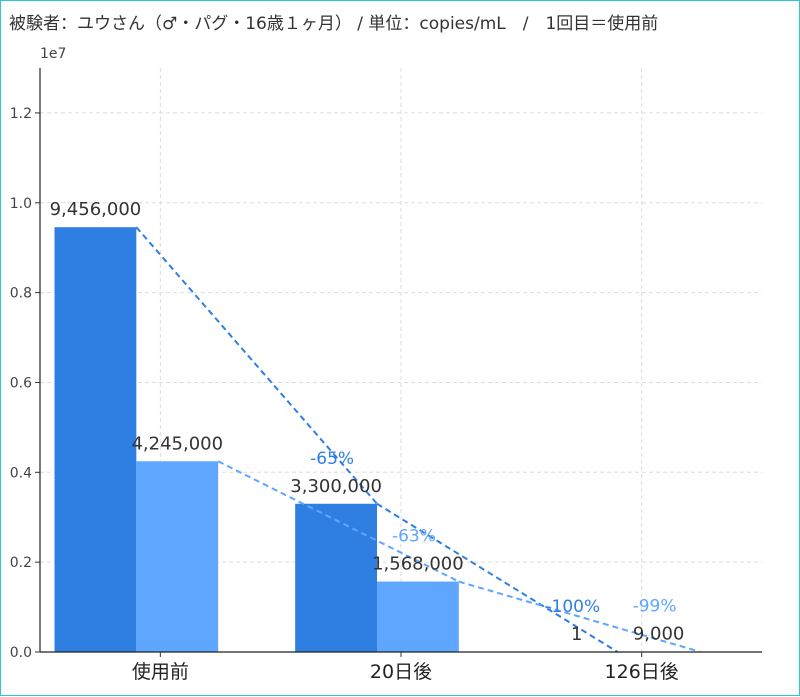 Image resolution: width=800 pixels, height=697 pixels. I want to click on y-tick-label: 0.6, so click(21, 383).